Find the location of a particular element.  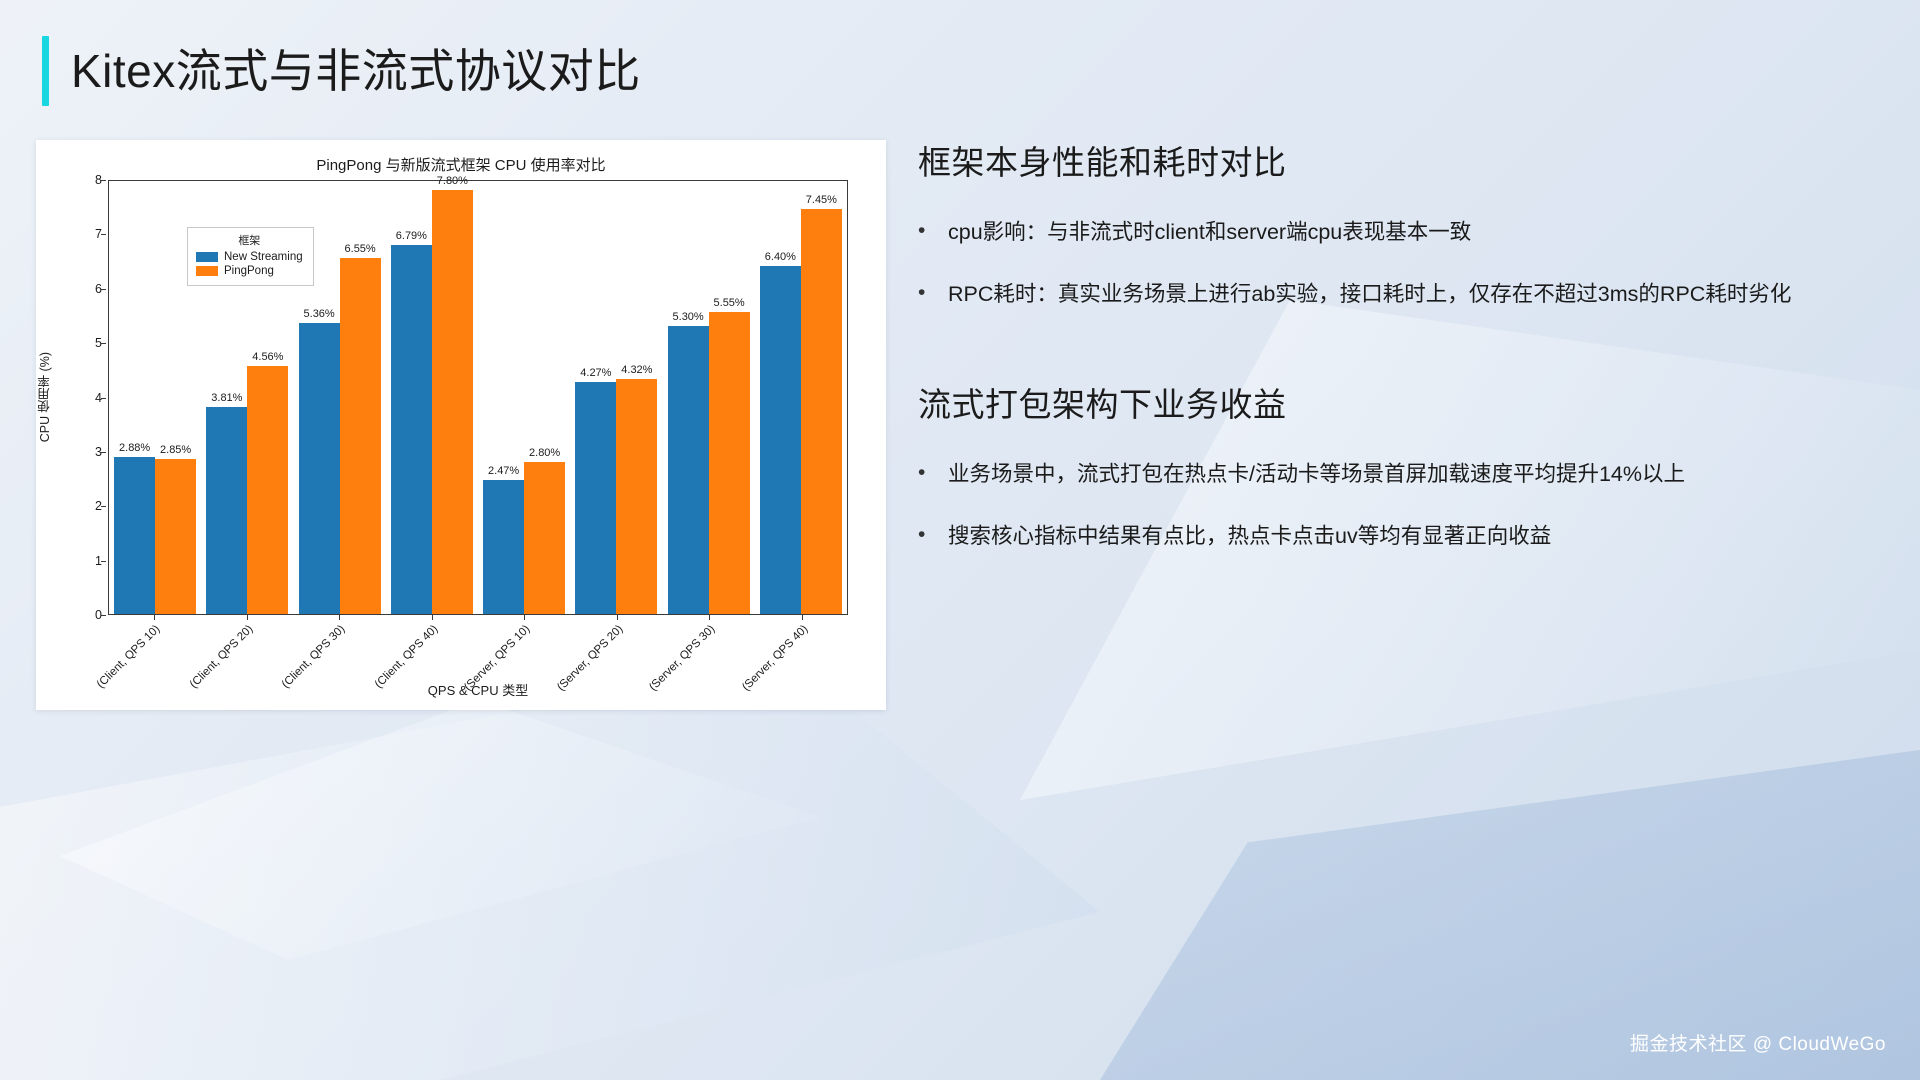

bar-group: 6.79% 7.80% is located at coordinates (432, 394).